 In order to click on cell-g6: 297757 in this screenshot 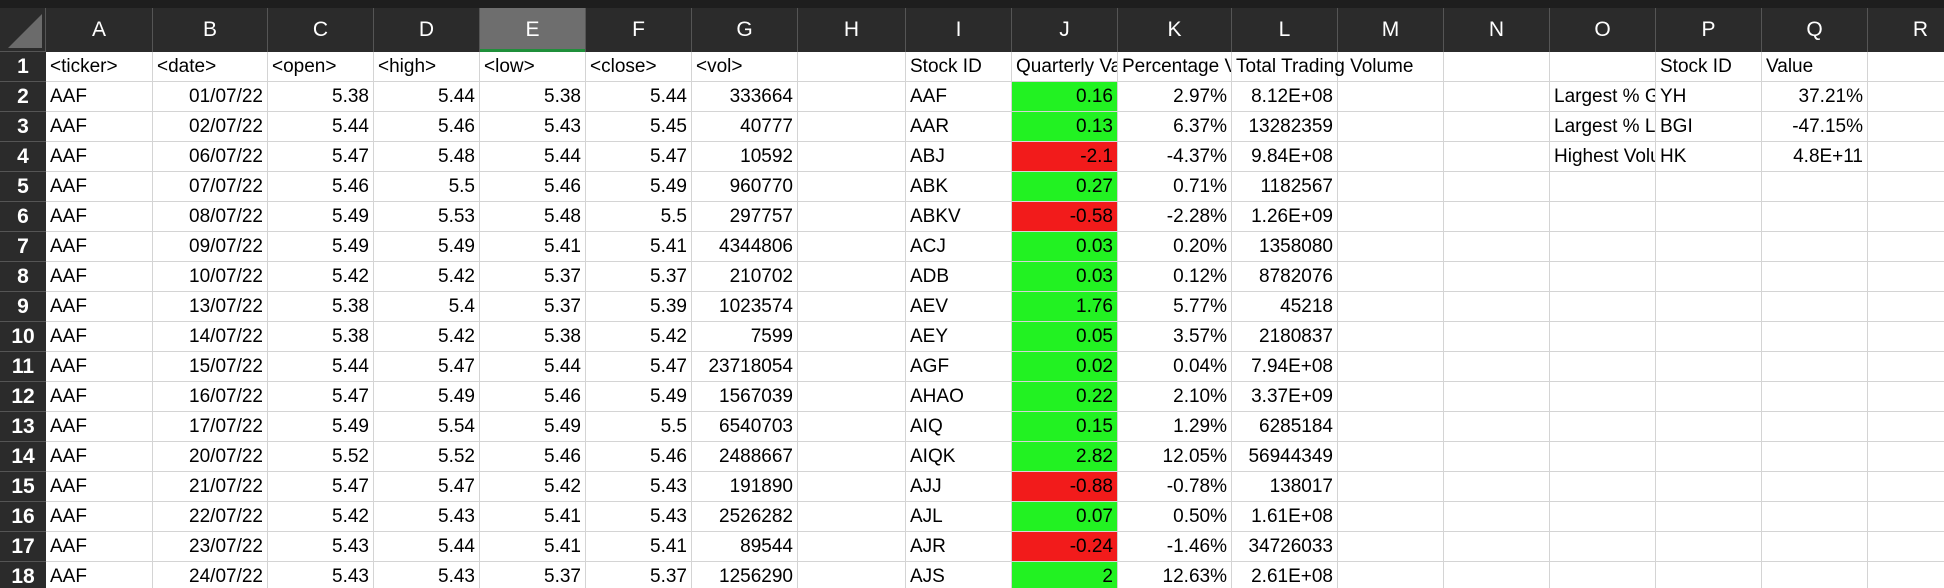, I will do `click(745, 217)`.